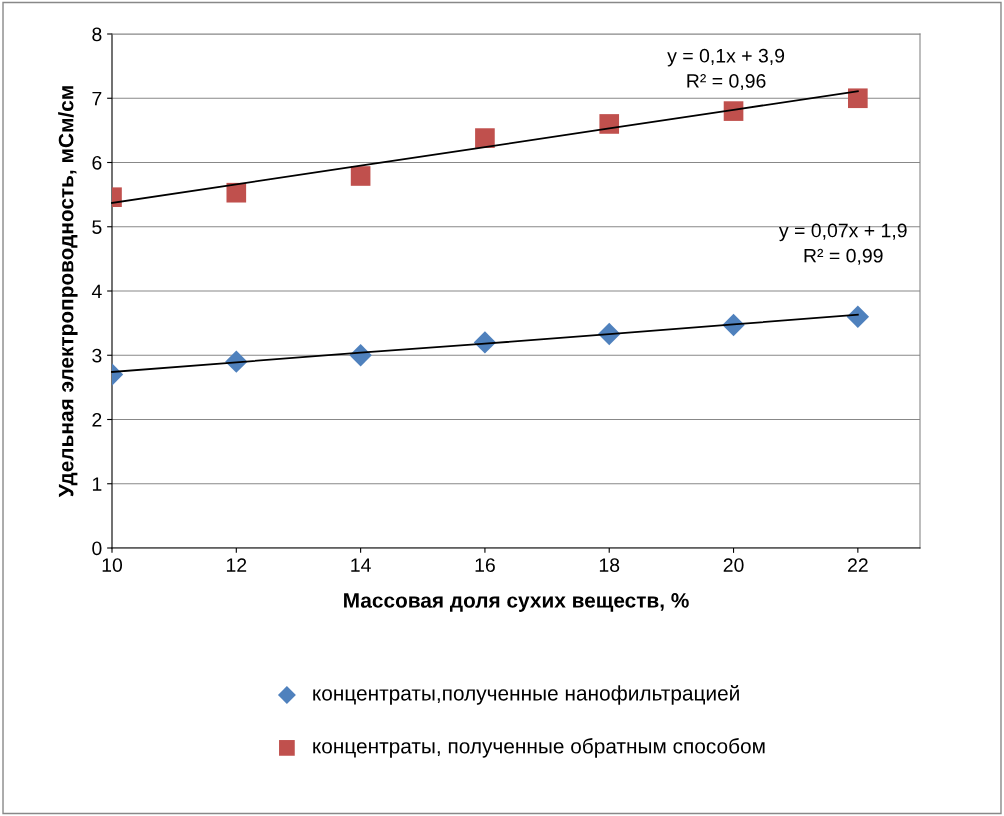 The width and height of the screenshot is (1004, 816). Describe the element at coordinates (361, 565) in the screenshot. I see `x-tick-label: 14` at that location.